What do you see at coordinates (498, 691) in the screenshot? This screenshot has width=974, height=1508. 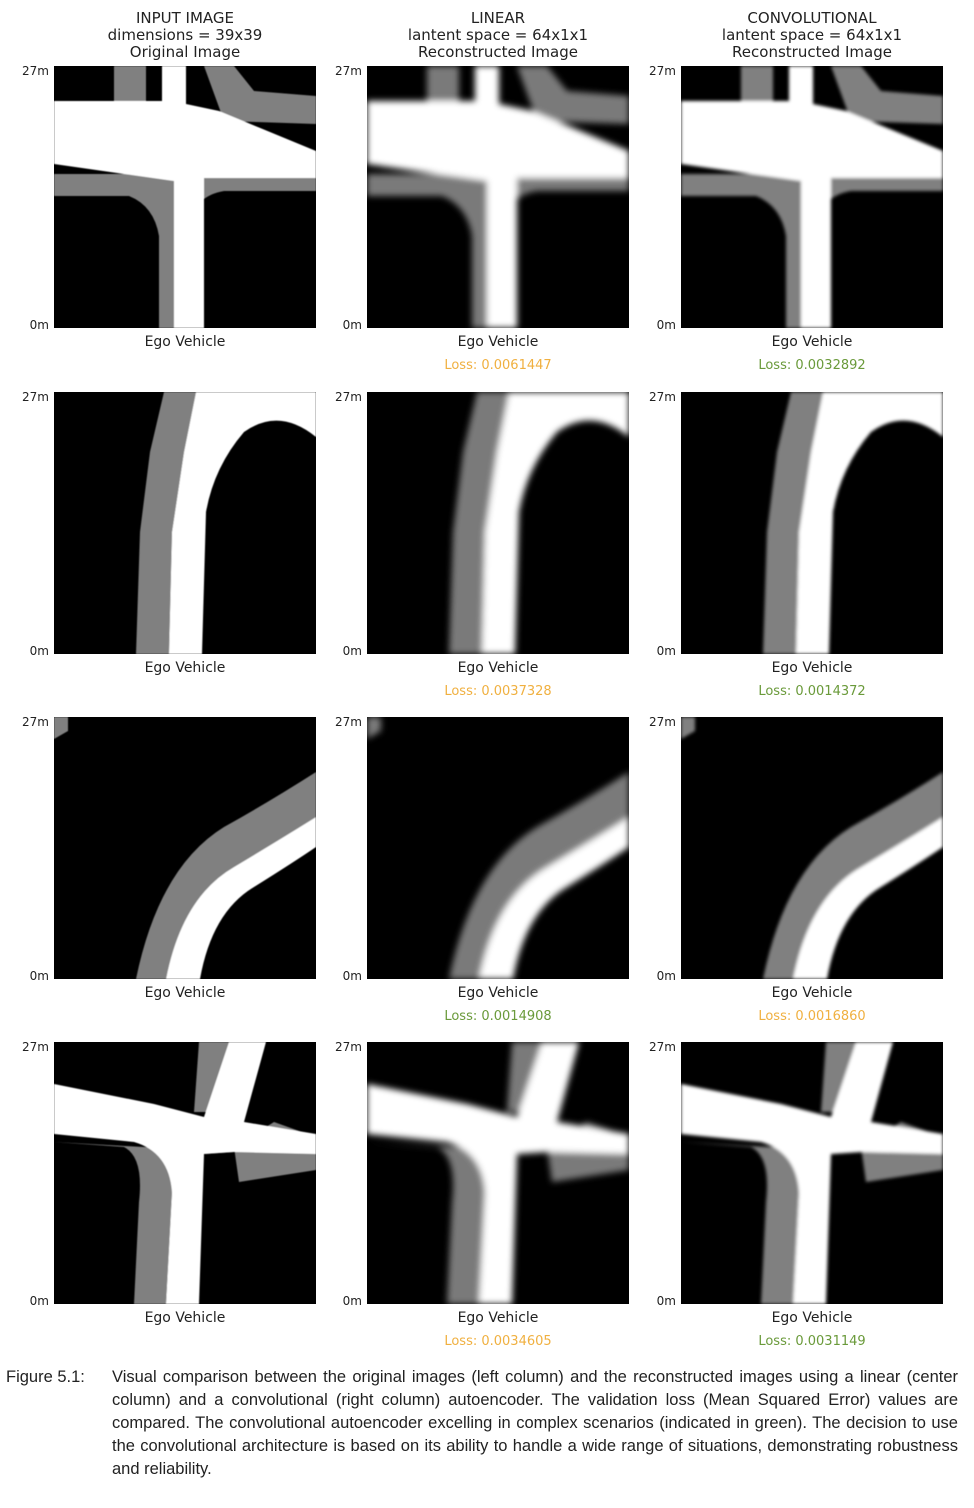 I see `loss-label: Loss: 0.0037328` at bounding box center [498, 691].